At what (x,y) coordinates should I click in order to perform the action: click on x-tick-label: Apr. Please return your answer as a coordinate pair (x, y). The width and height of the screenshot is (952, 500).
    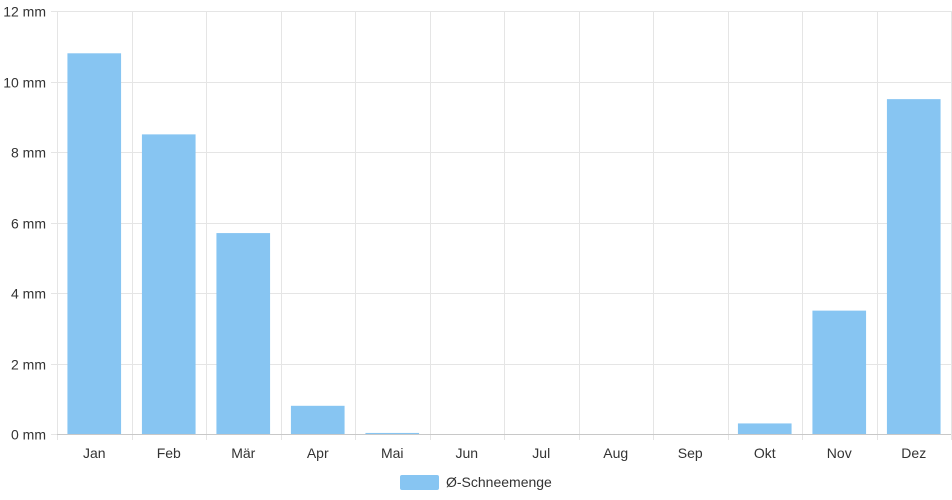
    Looking at the image, I should click on (318, 453).